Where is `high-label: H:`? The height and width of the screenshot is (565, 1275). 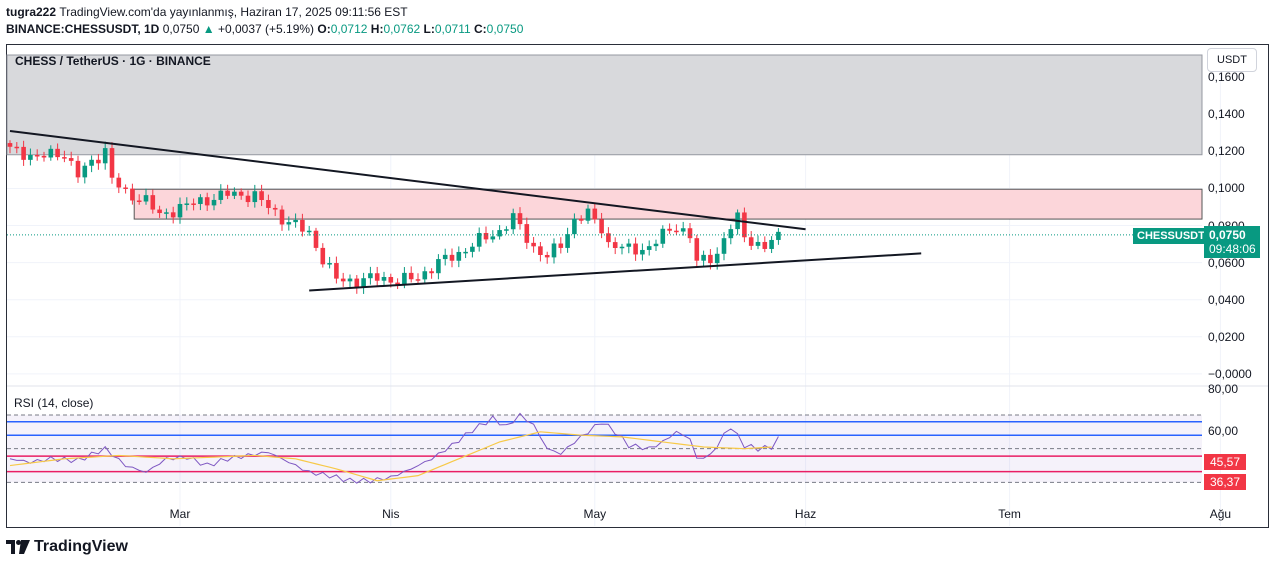 high-label: H: is located at coordinates (377, 29).